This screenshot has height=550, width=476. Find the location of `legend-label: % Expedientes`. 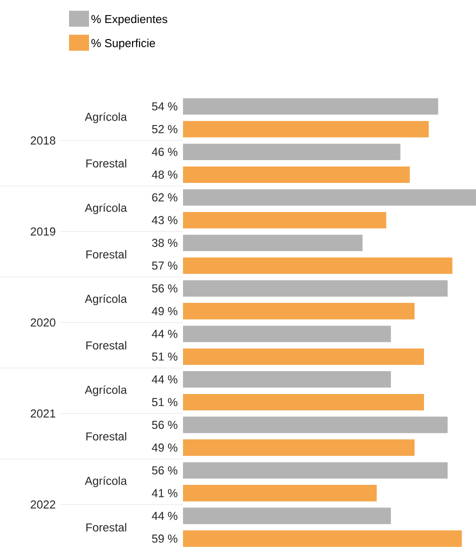

legend-label: % Expedientes is located at coordinates (129, 20).